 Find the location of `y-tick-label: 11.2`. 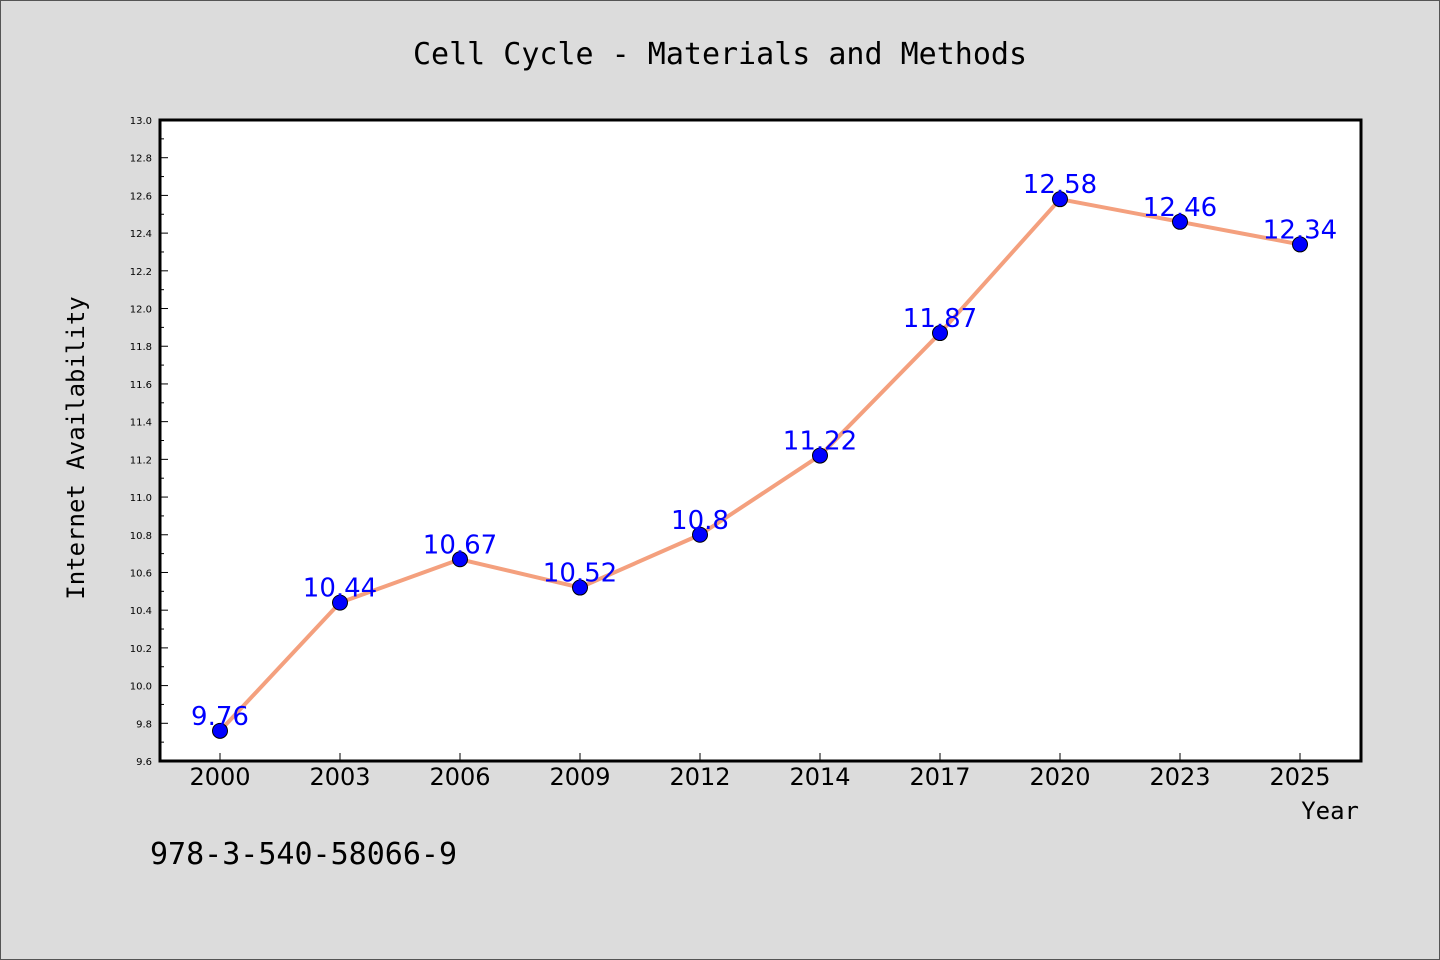

y-tick-label: 11.2 is located at coordinates (141, 460).